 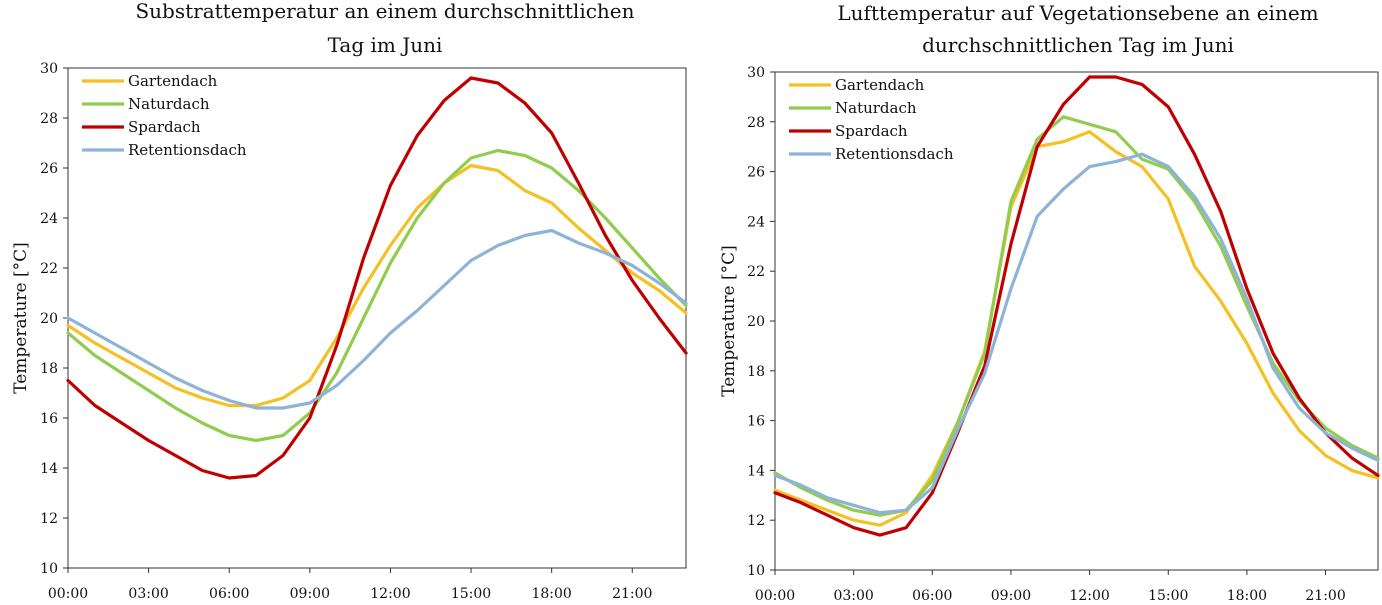 I want to click on chart-title-line: Tag im Juni, so click(x=385, y=45).